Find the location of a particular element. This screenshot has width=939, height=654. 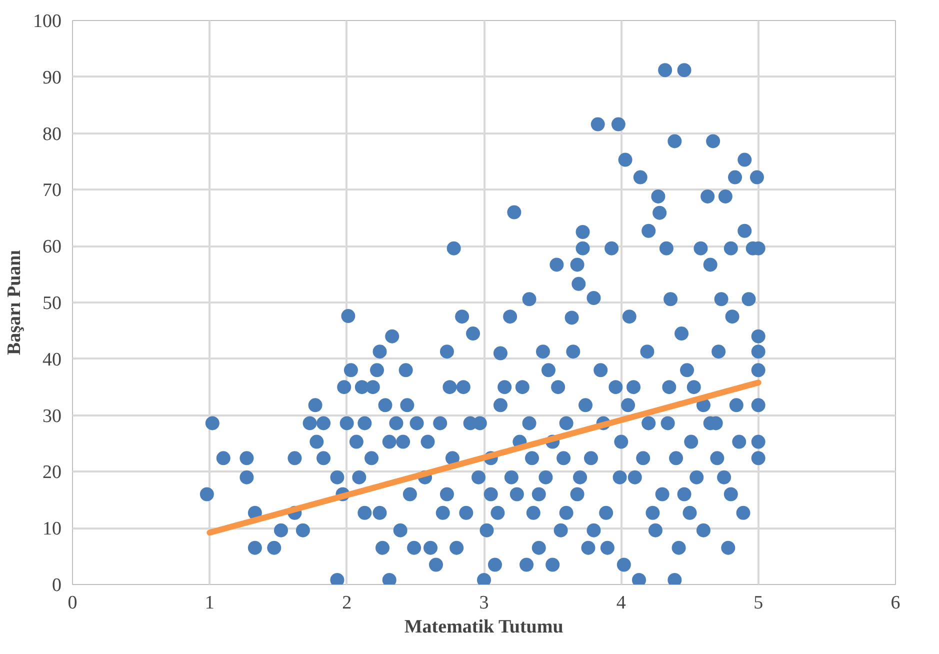

x-tick-label: 3 is located at coordinates (484, 603).